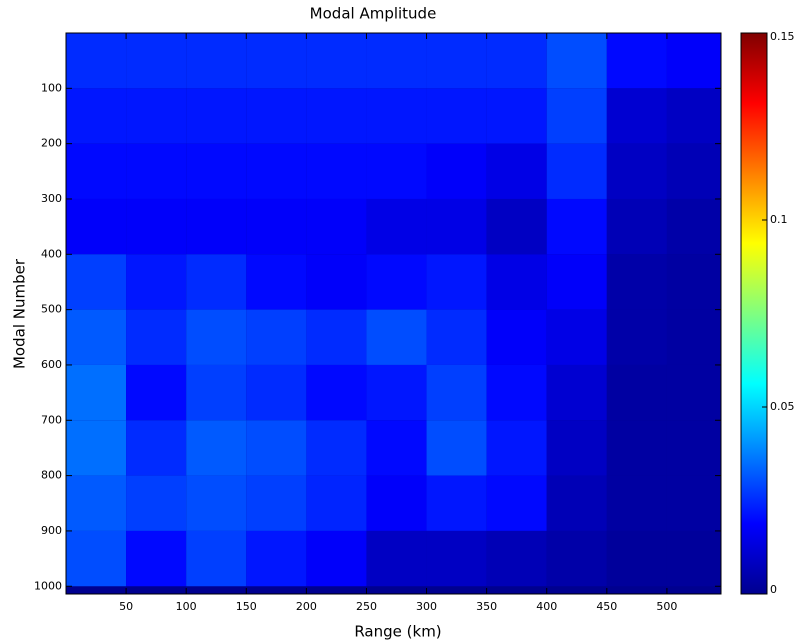 The image size is (795, 644). I want to click on y-tick-label: 1000, so click(48, 585).